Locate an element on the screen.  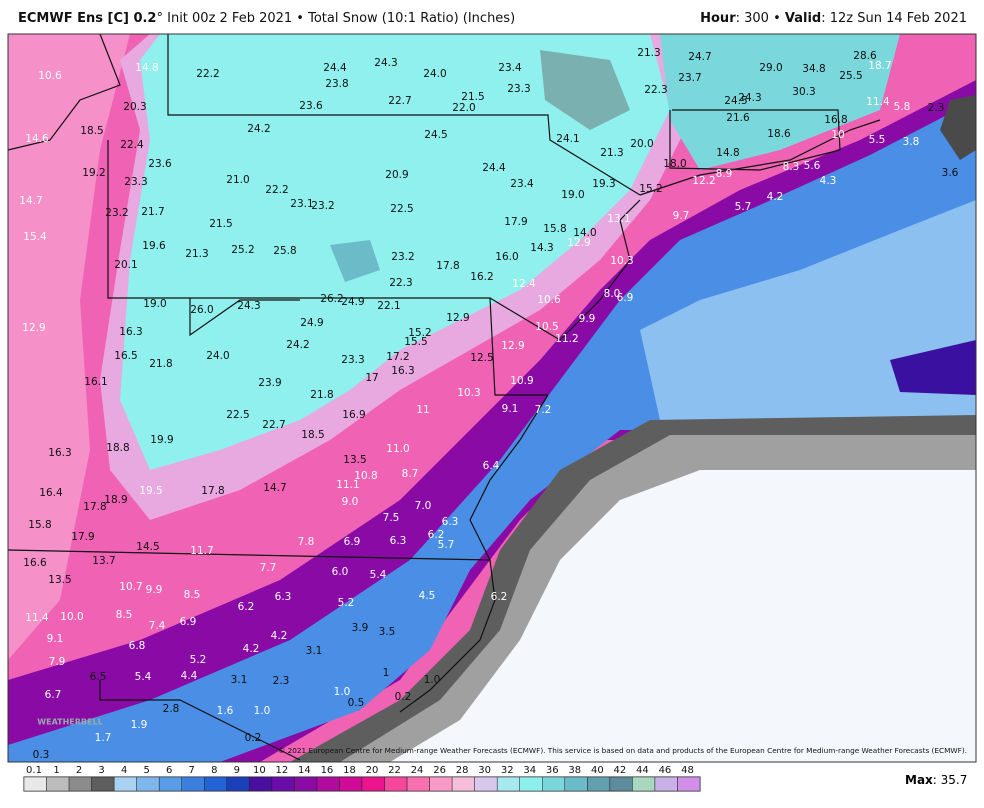
snow-amount-label: 6.5 is located at coordinates (98, 677).